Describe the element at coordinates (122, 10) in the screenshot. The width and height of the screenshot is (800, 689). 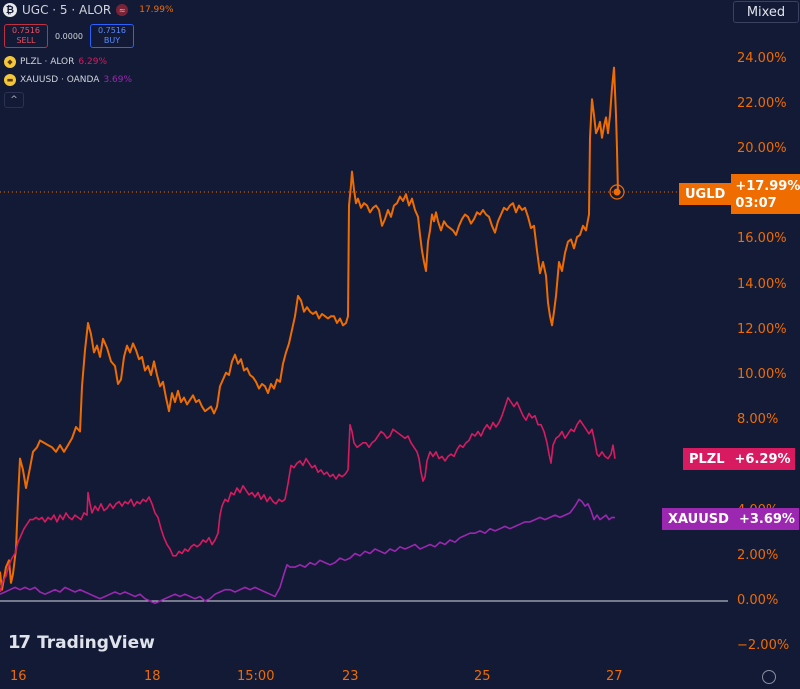
I see `market-status-icon: ≈` at that location.